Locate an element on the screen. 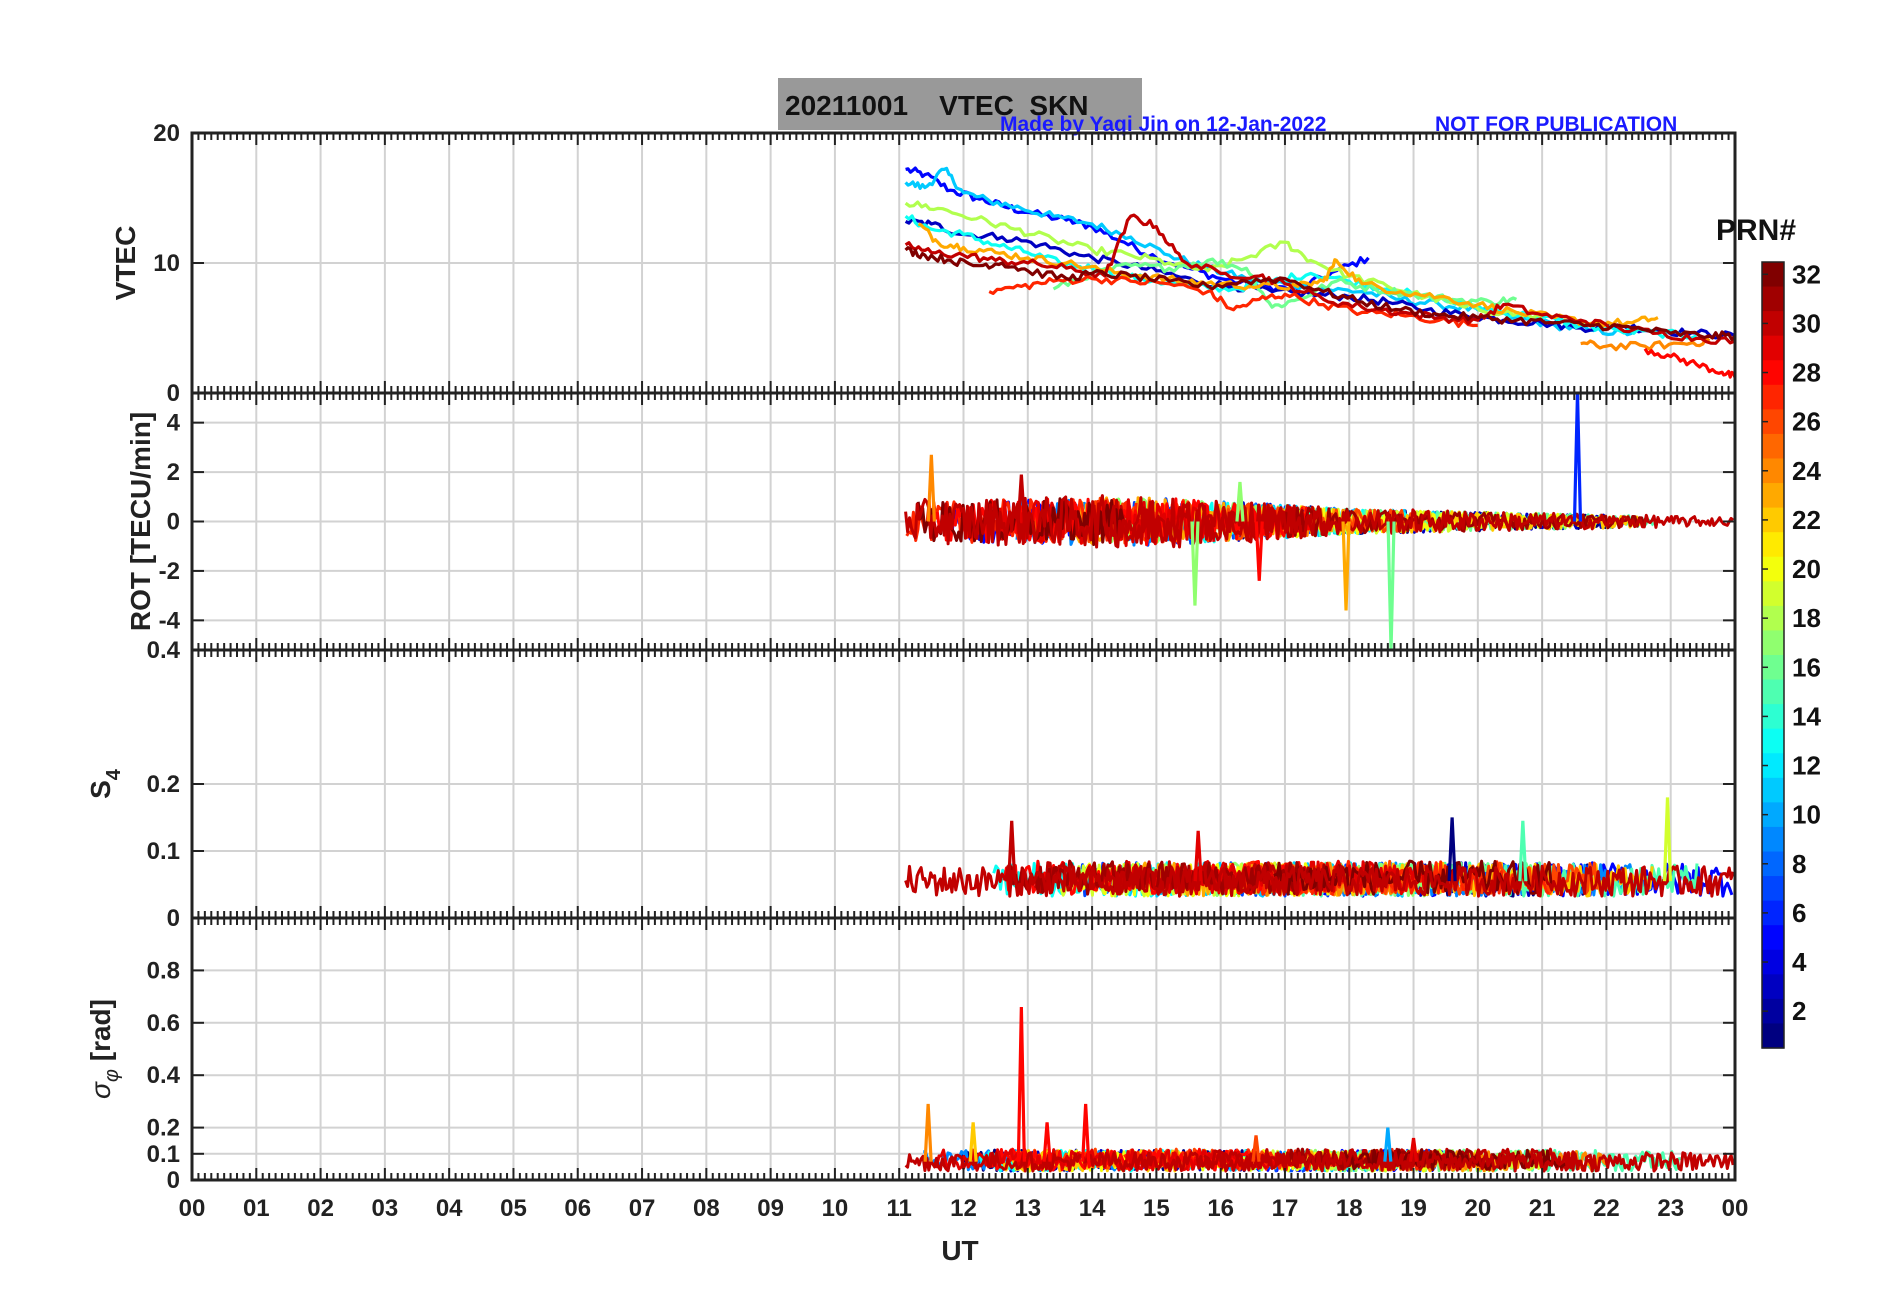 This screenshot has height=1292, width=1902. colorbar-tick-label: 6 is located at coordinates (1799, 913).